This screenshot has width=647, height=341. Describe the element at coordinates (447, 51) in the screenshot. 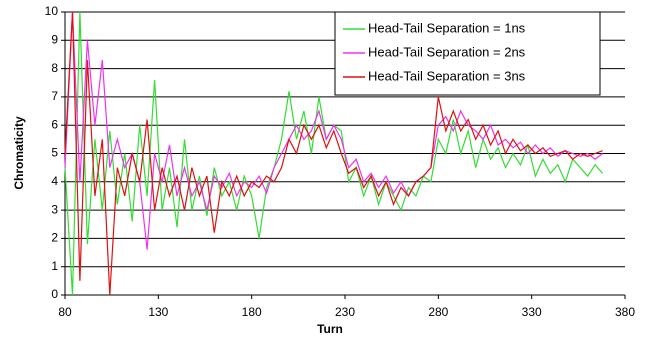

I see `legend-label: Head-Tail Separation = 2ns` at that location.